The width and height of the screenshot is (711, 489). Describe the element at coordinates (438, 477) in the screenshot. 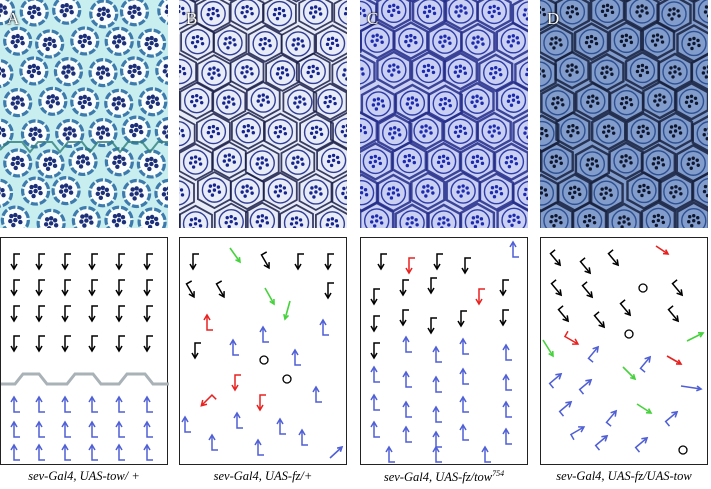

I see `caption-c-text: sev-Gal4, UAS-fz/tow` at that location.